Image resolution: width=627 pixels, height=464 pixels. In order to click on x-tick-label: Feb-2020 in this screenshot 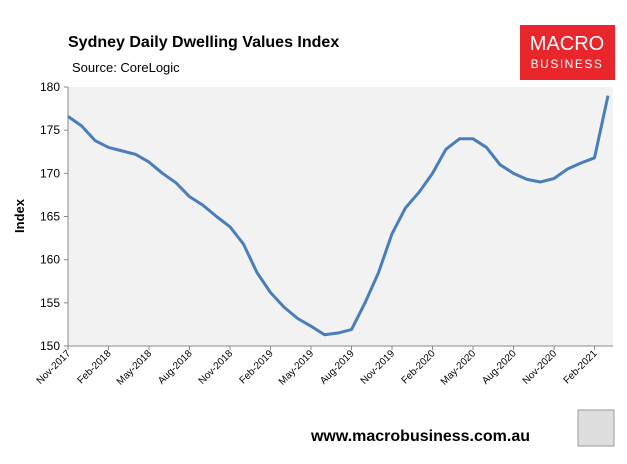, I will do `click(419, 367)`.